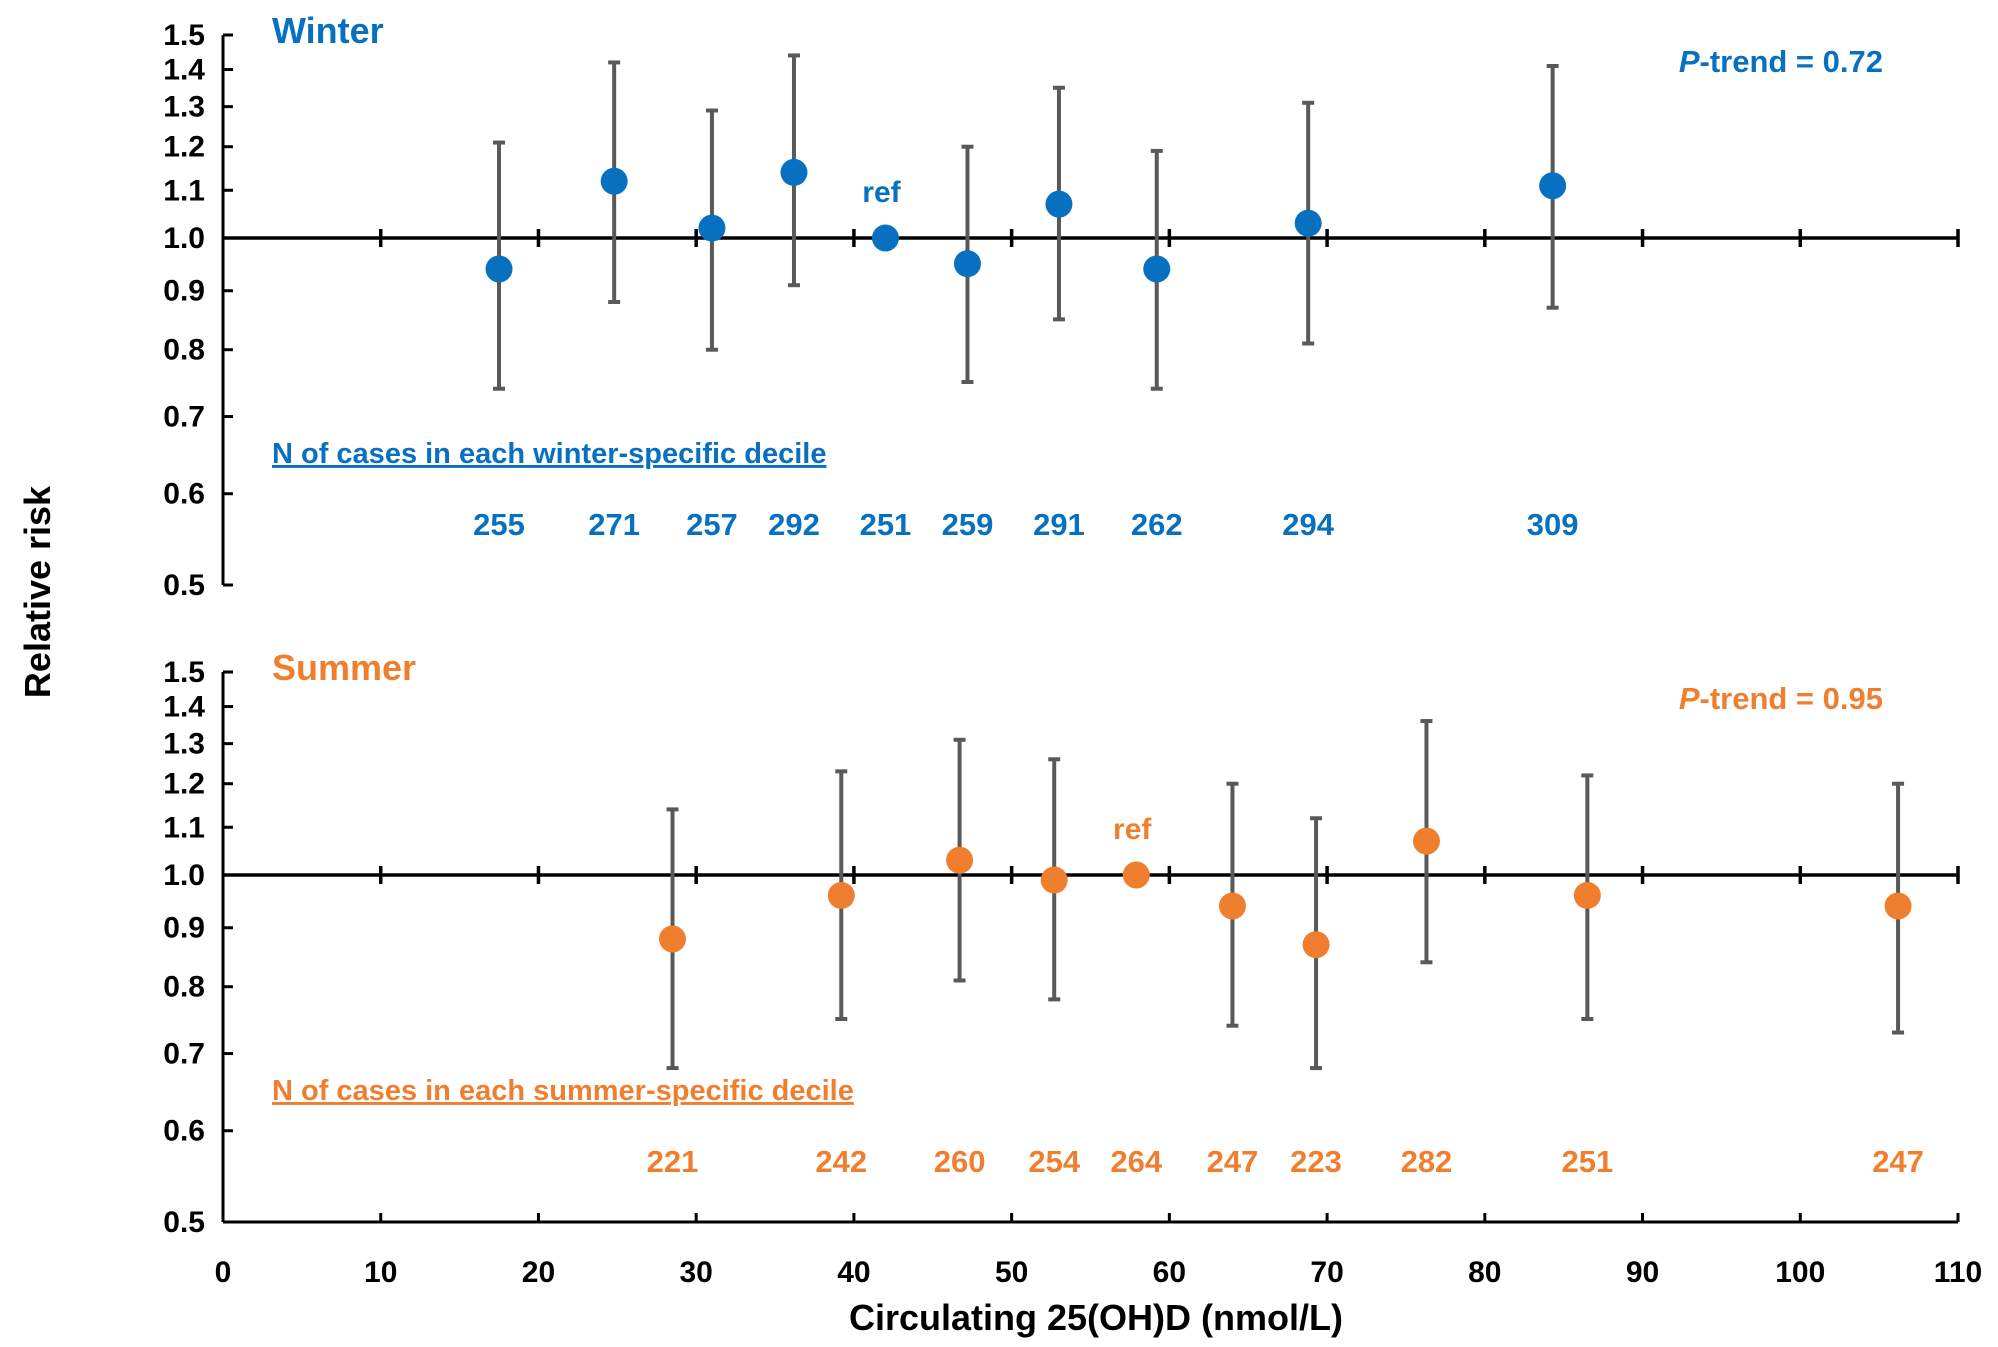 The width and height of the screenshot is (1998, 1347). What do you see at coordinates (1054, 1161) in the screenshot?
I see `case-count-label: 254` at bounding box center [1054, 1161].